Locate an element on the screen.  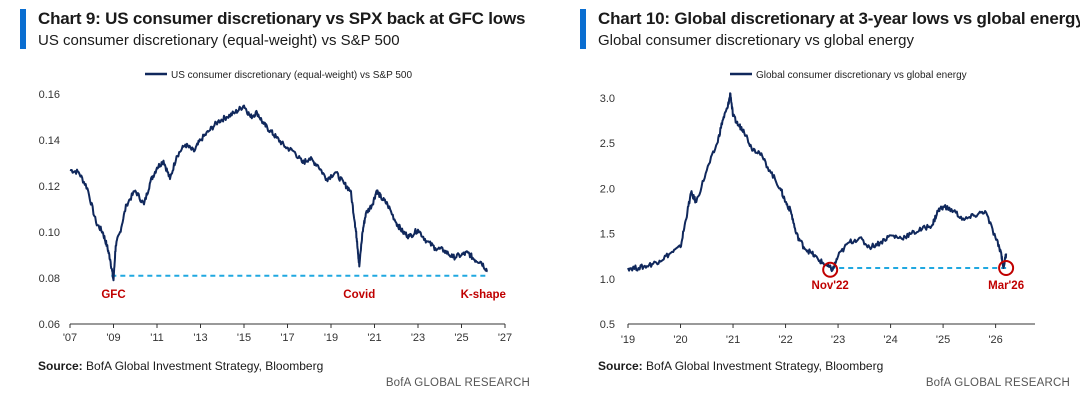
y-tick-label: 0.08 is located at coordinates (49, 279).